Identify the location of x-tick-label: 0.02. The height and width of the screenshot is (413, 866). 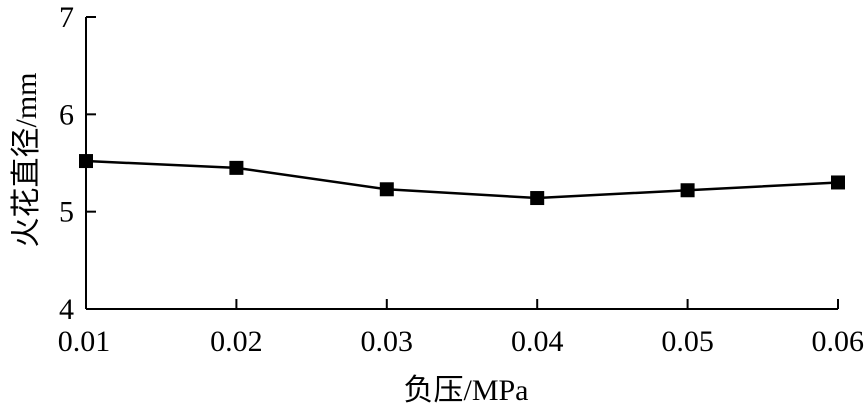
(236, 341).